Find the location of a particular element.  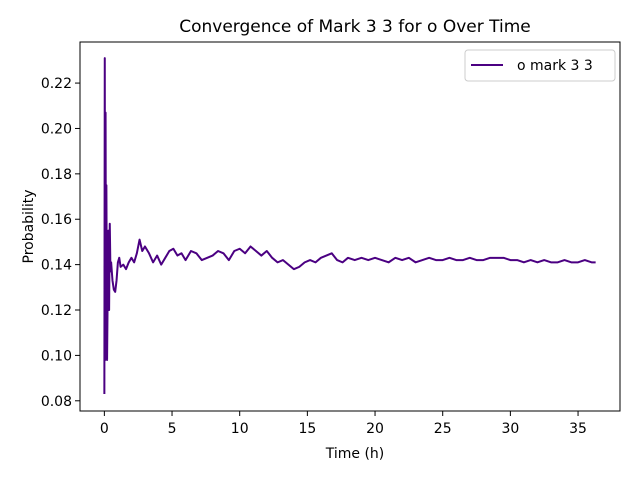

legend-box is located at coordinates (540, 65).